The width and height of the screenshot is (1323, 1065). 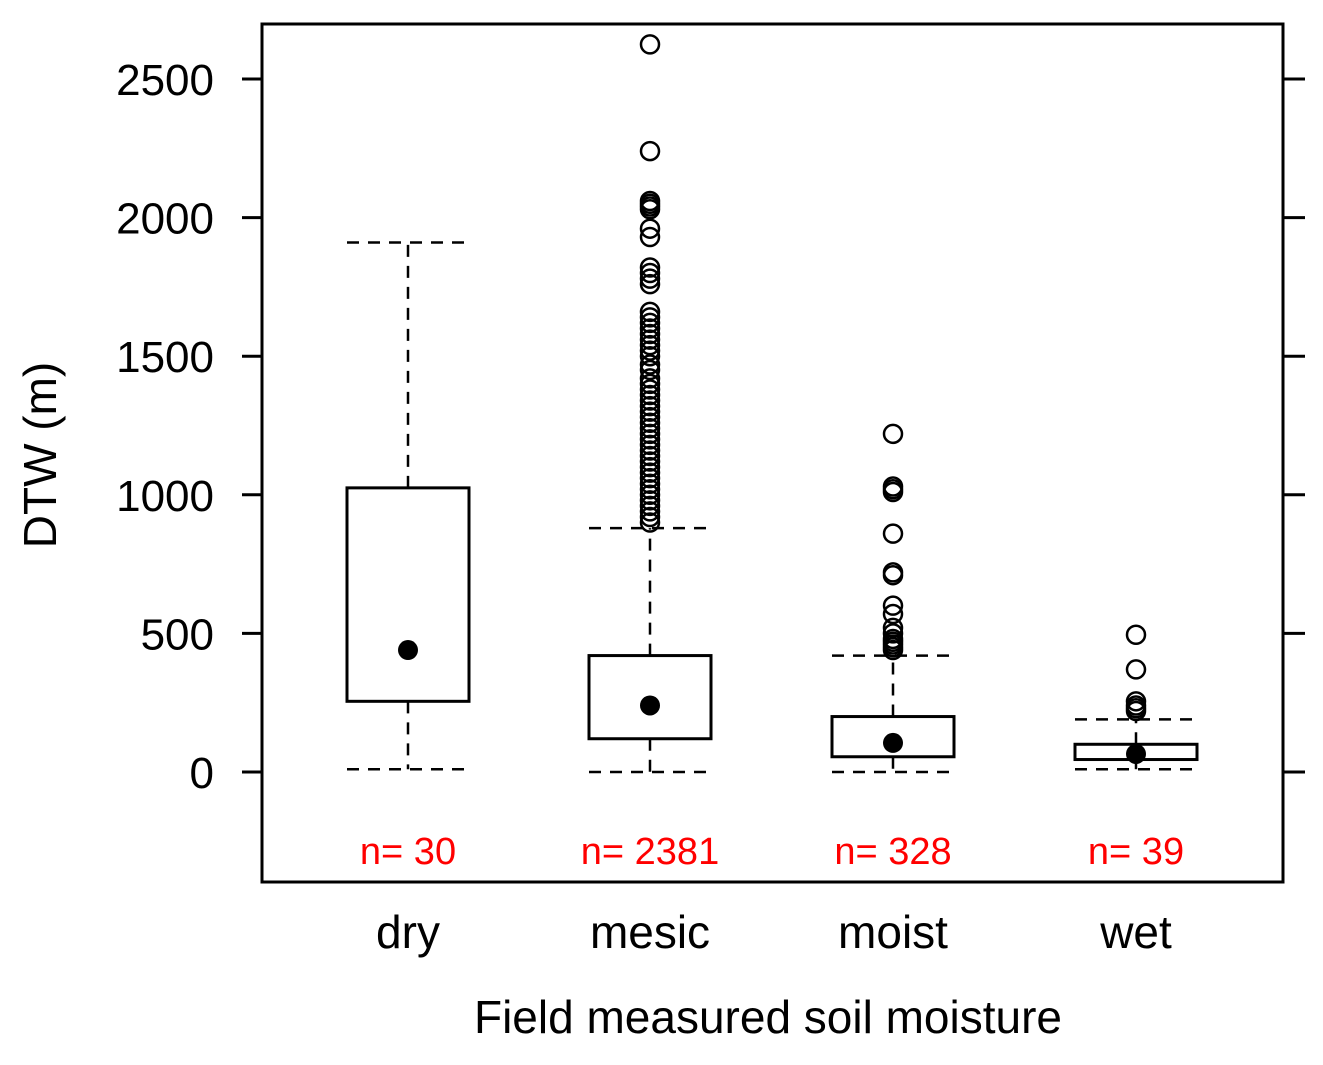 I want to click on y-tick-label: 500, so click(x=177, y=634).